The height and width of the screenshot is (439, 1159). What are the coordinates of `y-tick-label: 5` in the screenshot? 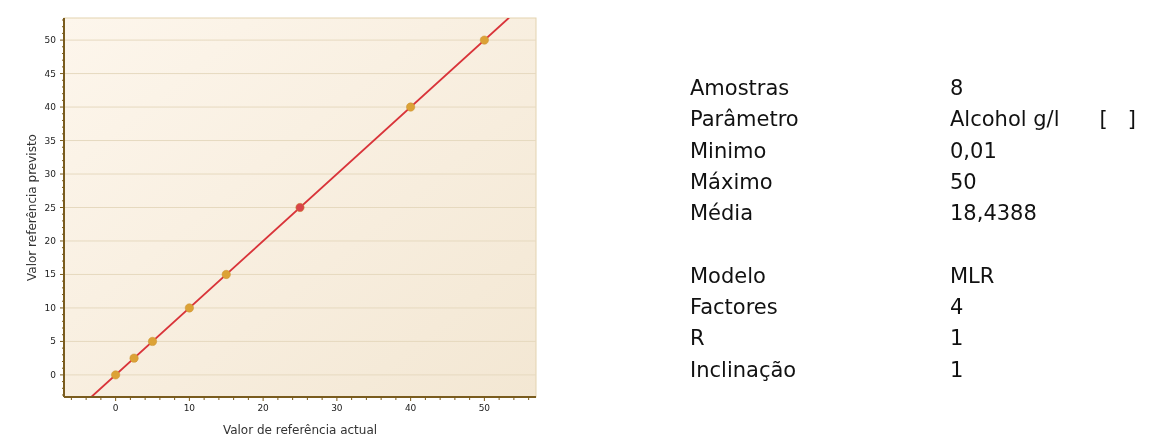 It's located at (53, 341).